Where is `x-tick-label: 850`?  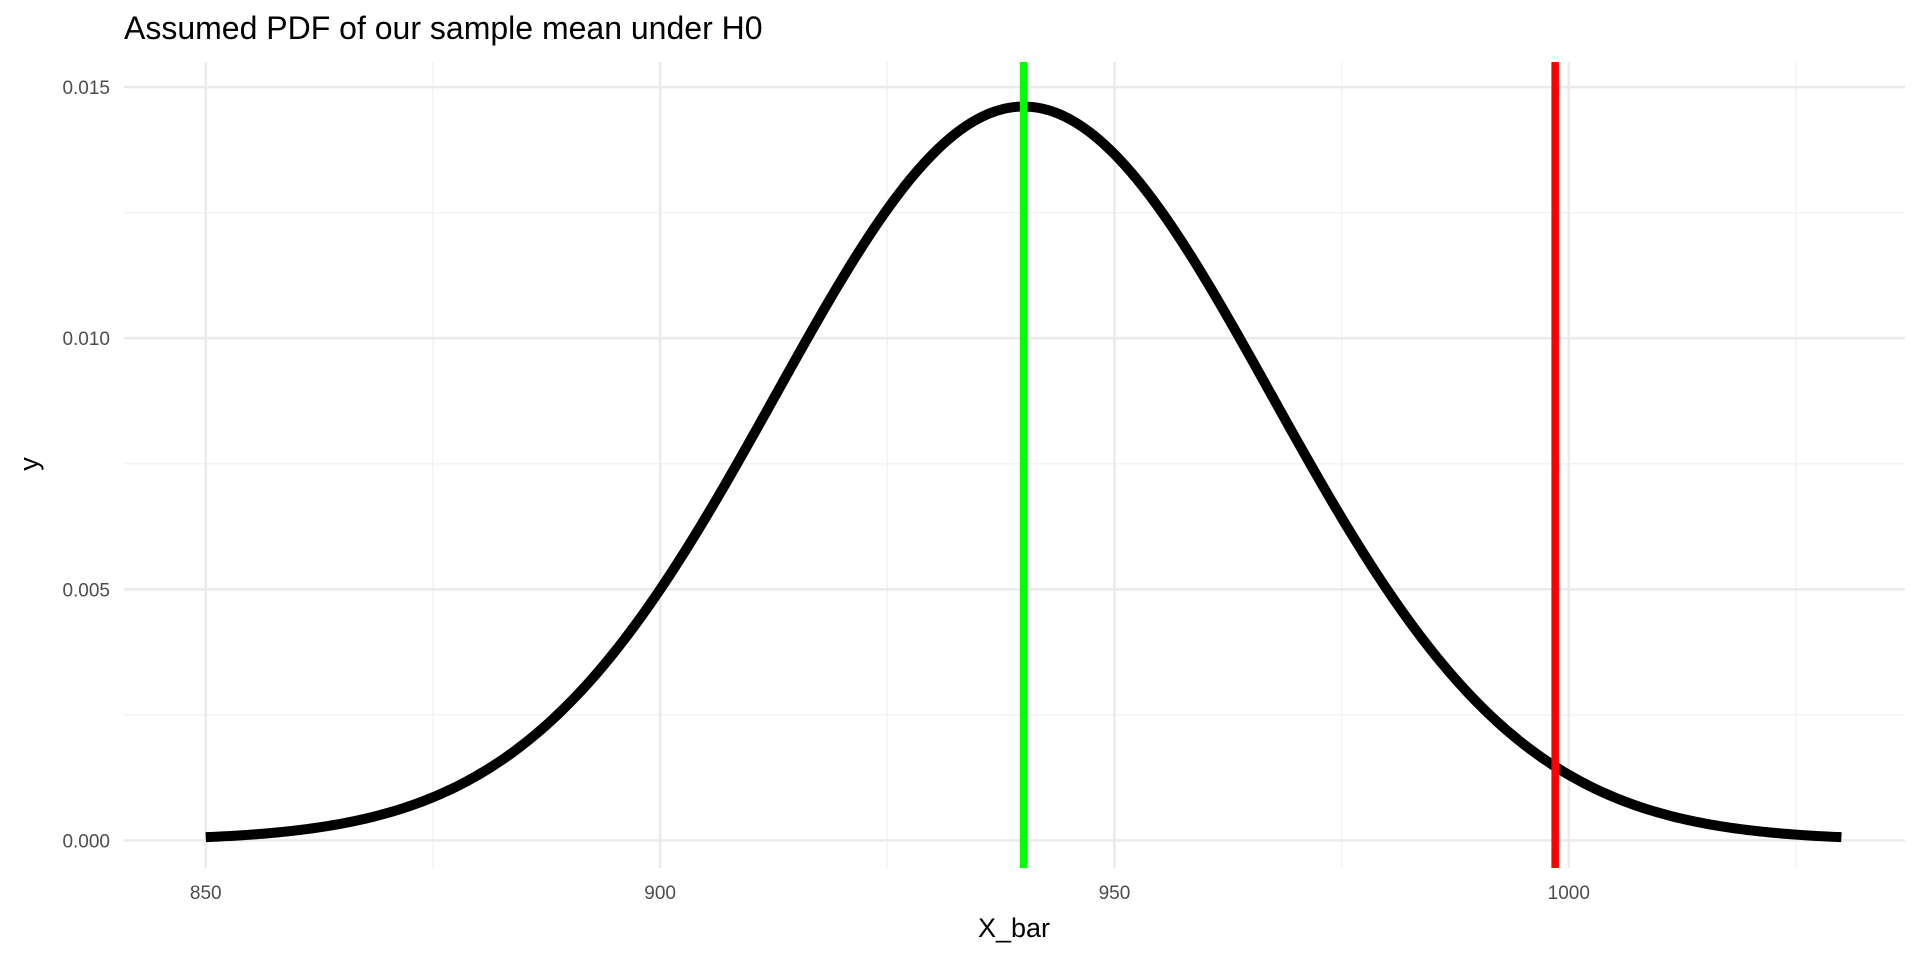 x-tick-label: 850 is located at coordinates (206, 893).